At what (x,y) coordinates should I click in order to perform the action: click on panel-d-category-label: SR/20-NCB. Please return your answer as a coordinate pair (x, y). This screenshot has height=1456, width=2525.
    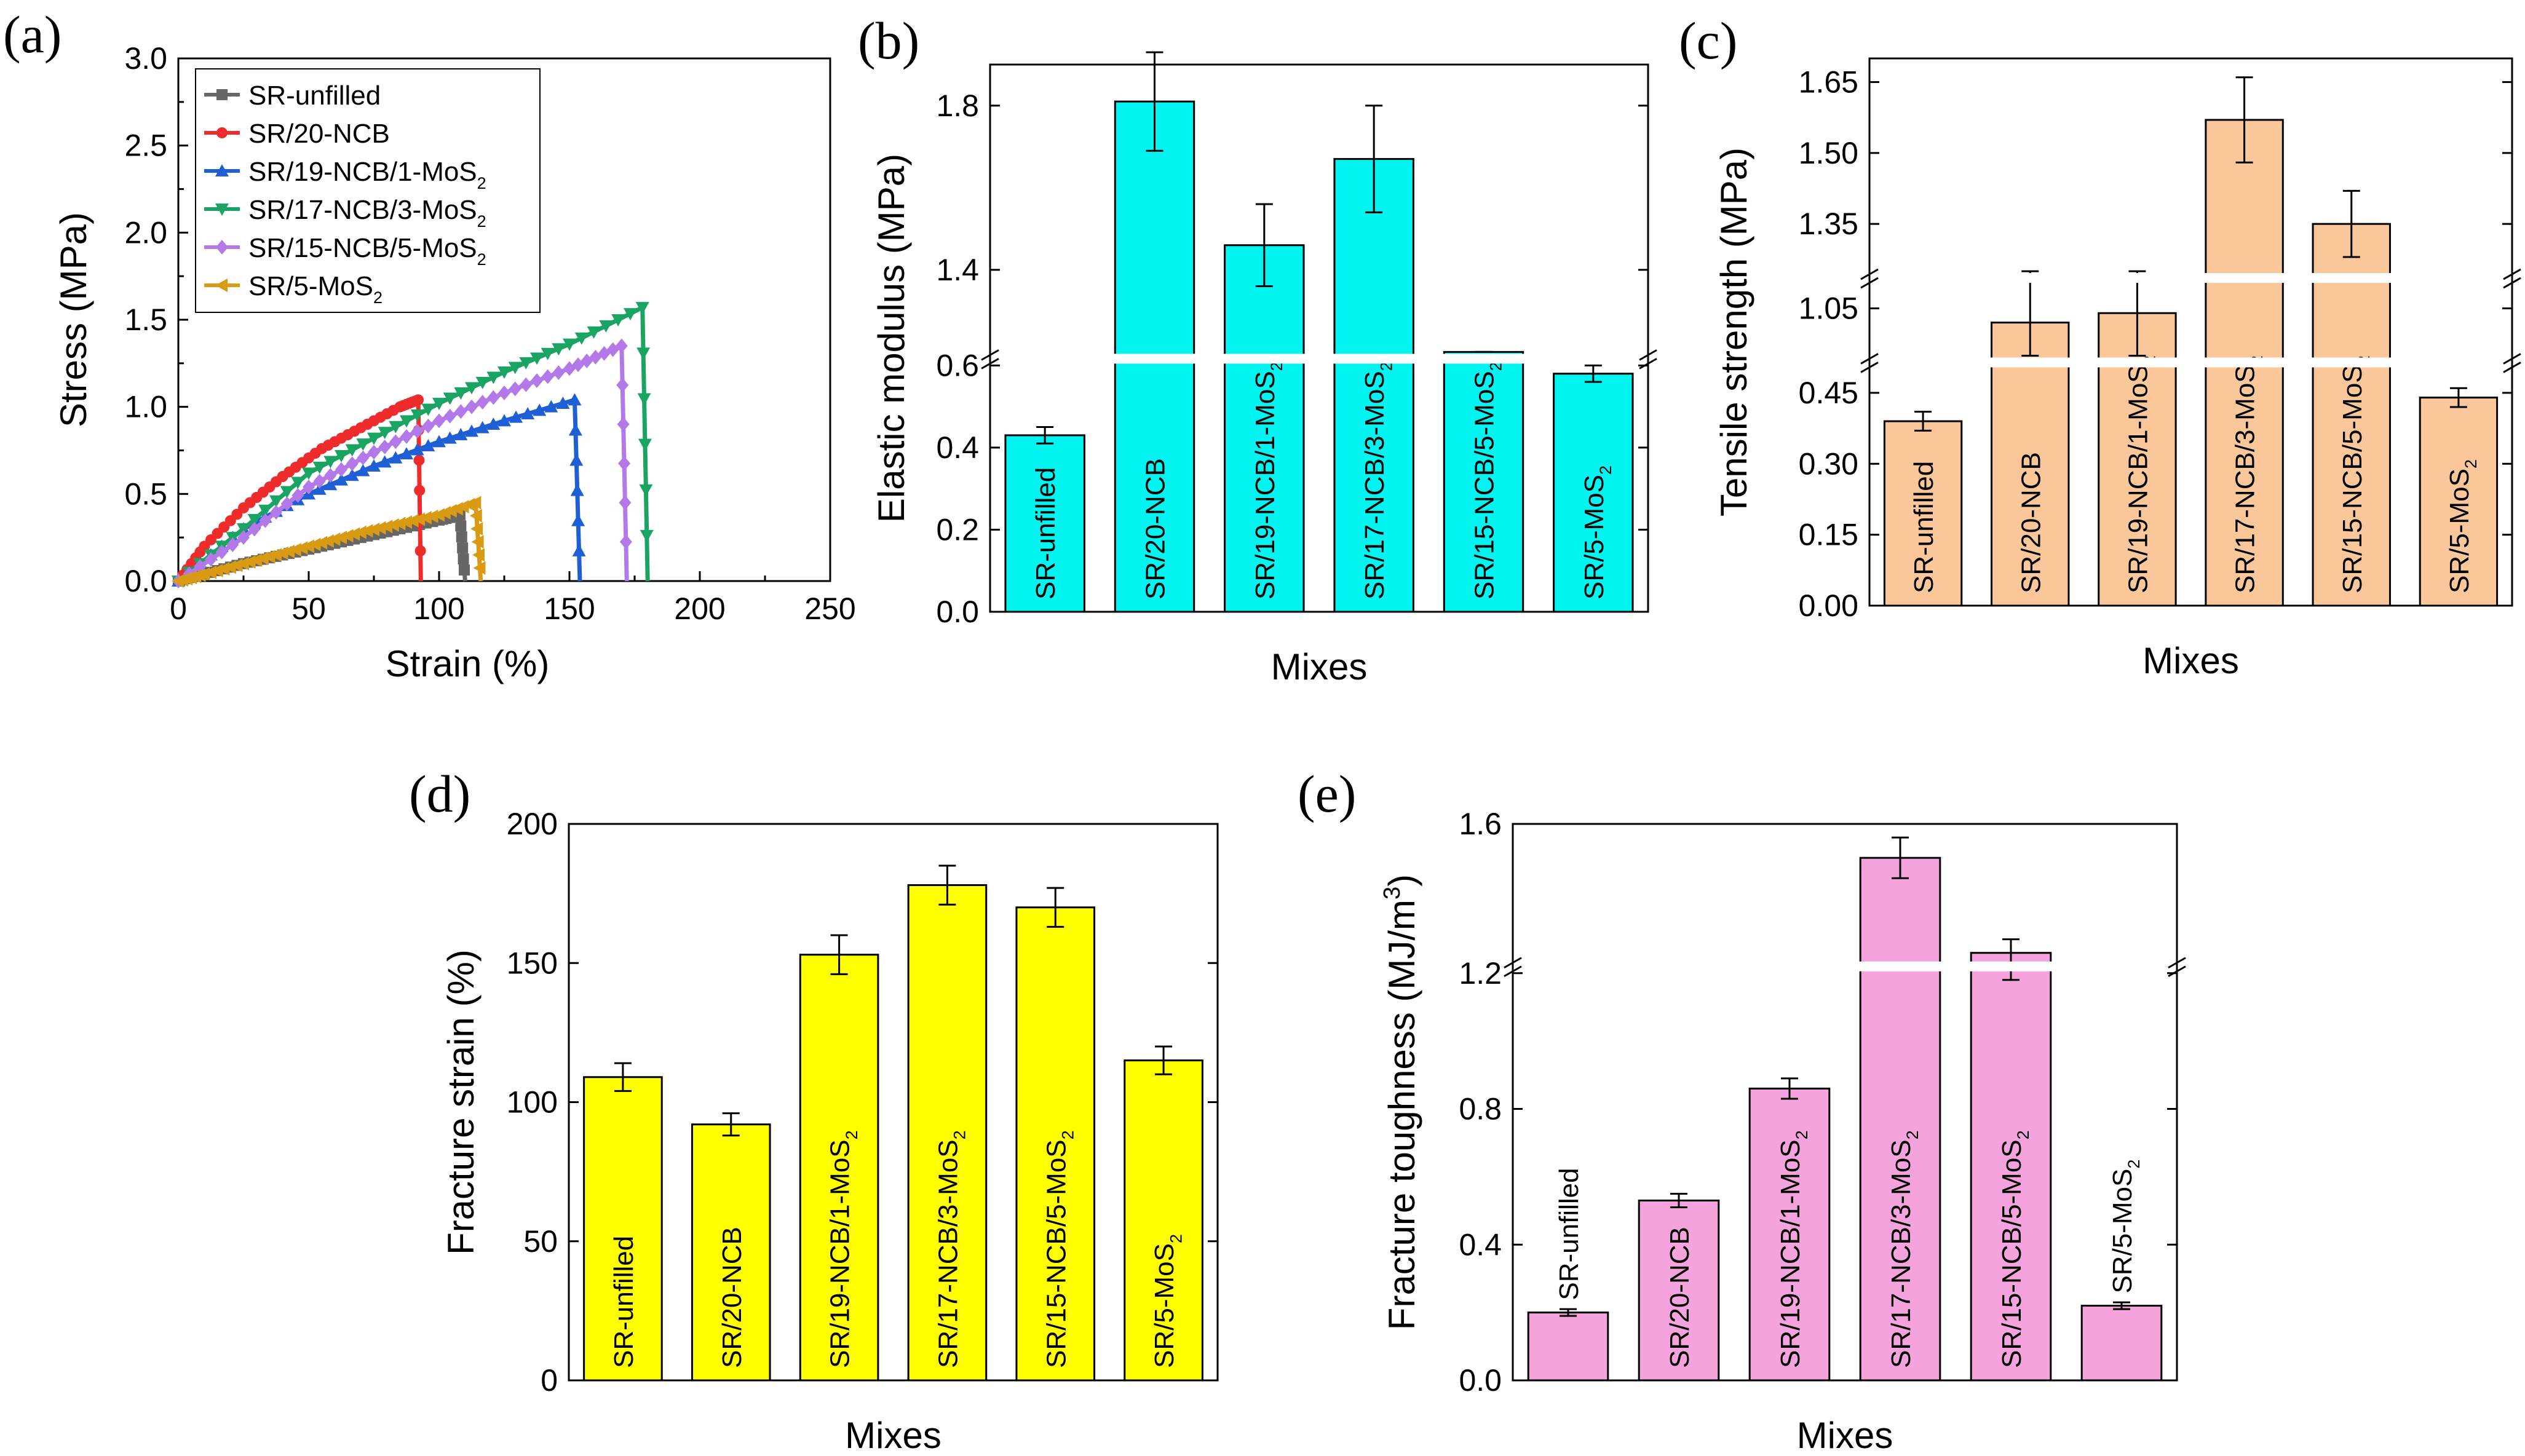
    Looking at the image, I should click on (732, 1297).